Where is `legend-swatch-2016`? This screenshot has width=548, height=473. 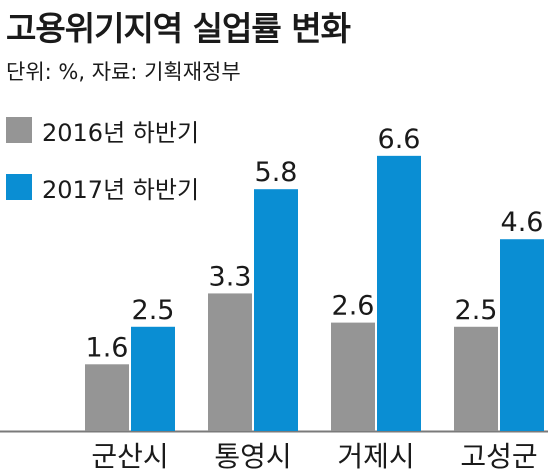
legend-swatch-2016 is located at coordinates (19, 130).